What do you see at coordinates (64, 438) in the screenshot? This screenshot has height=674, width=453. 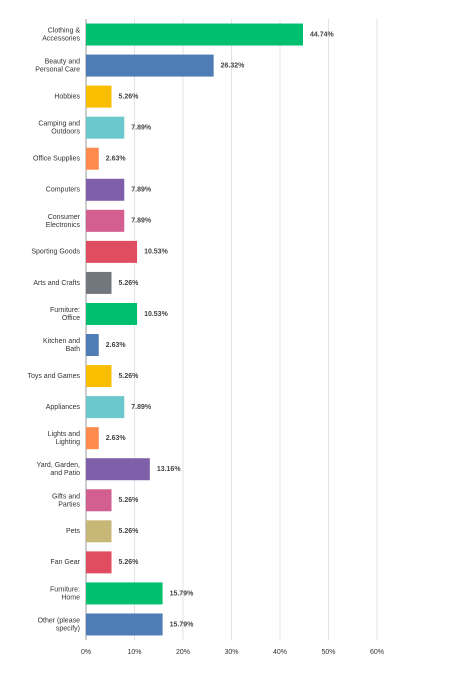 I see `category-label: Lights and Lighting` at bounding box center [64, 438].